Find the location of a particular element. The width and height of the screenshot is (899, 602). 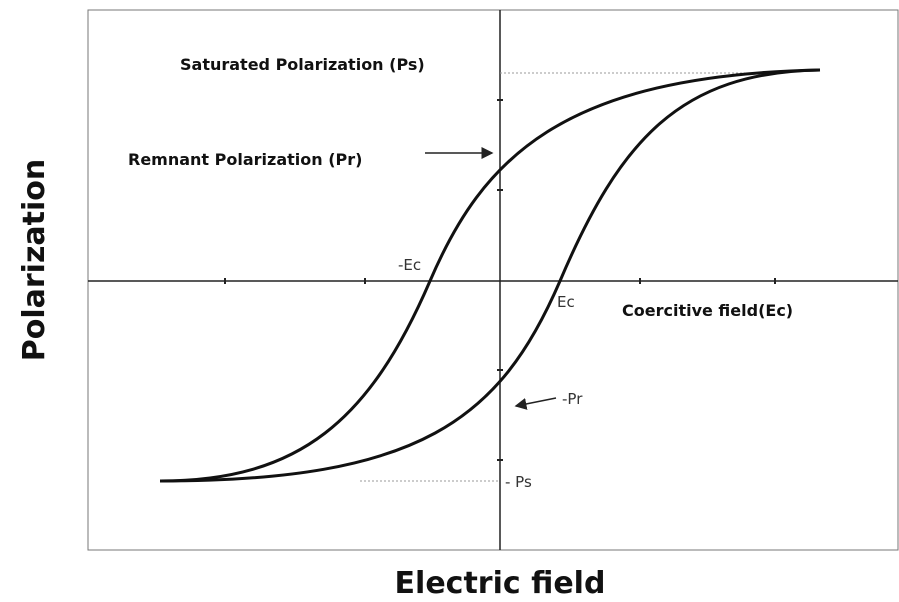

coercitive-label: Coercitive field(Ec) is located at coordinates (707, 310).